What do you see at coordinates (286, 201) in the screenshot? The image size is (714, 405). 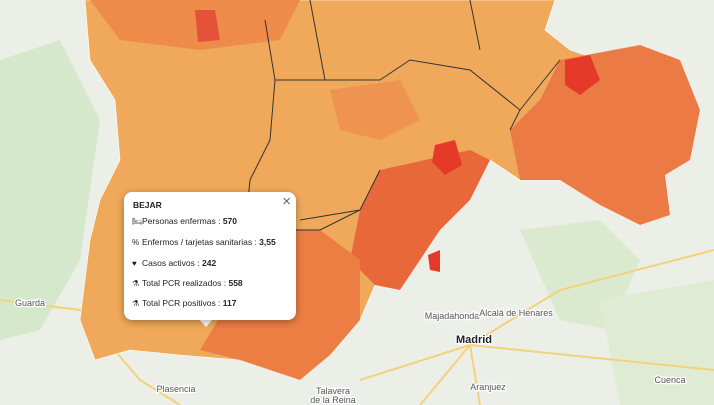 I see `close-button: ×` at bounding box center [286, 201].